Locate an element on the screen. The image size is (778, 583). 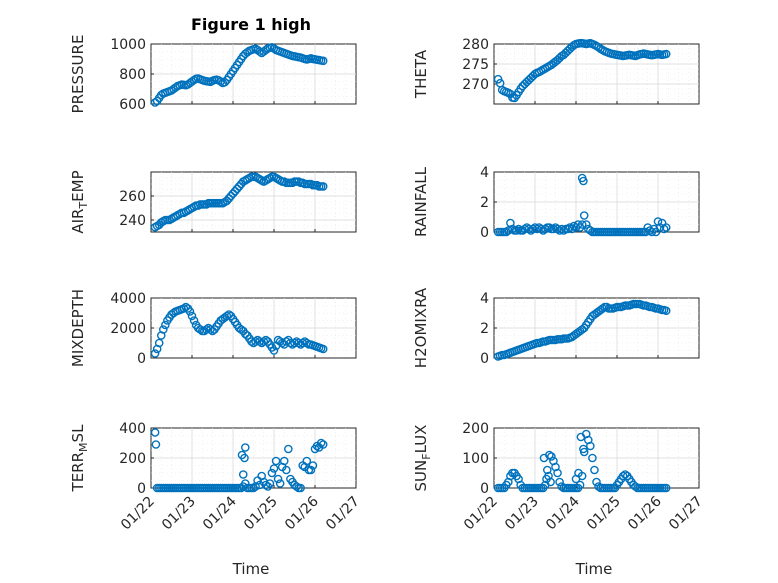
subplot-6: 0 2 4 H2OMIXRA is located at coordinates (556, 327).